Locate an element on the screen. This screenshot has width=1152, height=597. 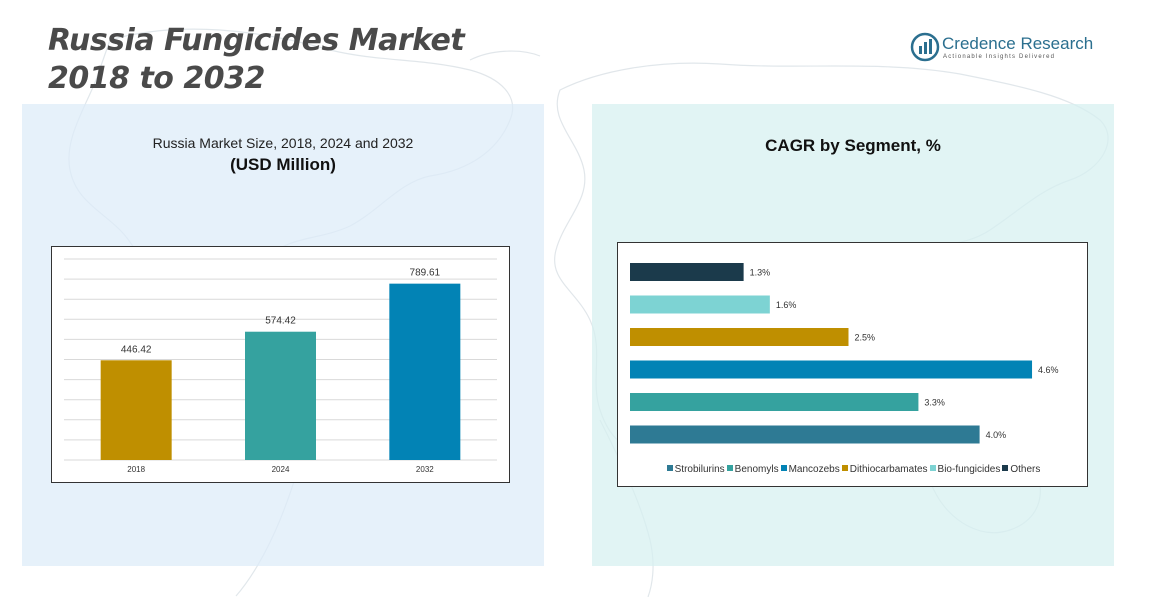
bar-2024 is located at coordinates (280, 395).